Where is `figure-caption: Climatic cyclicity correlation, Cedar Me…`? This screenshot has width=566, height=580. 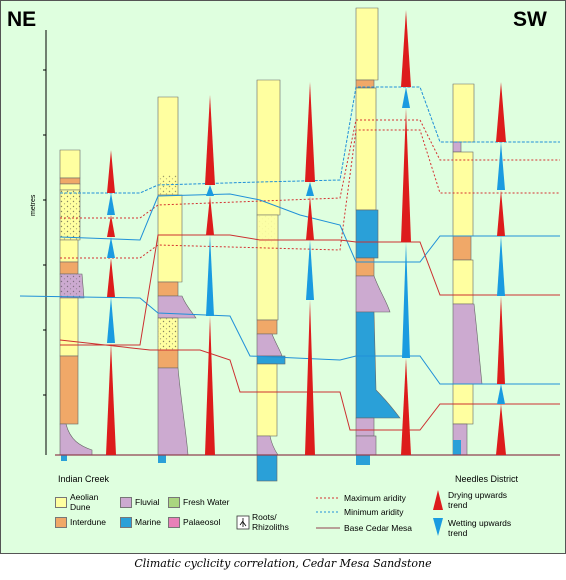
figure-caption: Climatic cyclicity correlation, Cedar Me… is located at coordinates (283, 563).